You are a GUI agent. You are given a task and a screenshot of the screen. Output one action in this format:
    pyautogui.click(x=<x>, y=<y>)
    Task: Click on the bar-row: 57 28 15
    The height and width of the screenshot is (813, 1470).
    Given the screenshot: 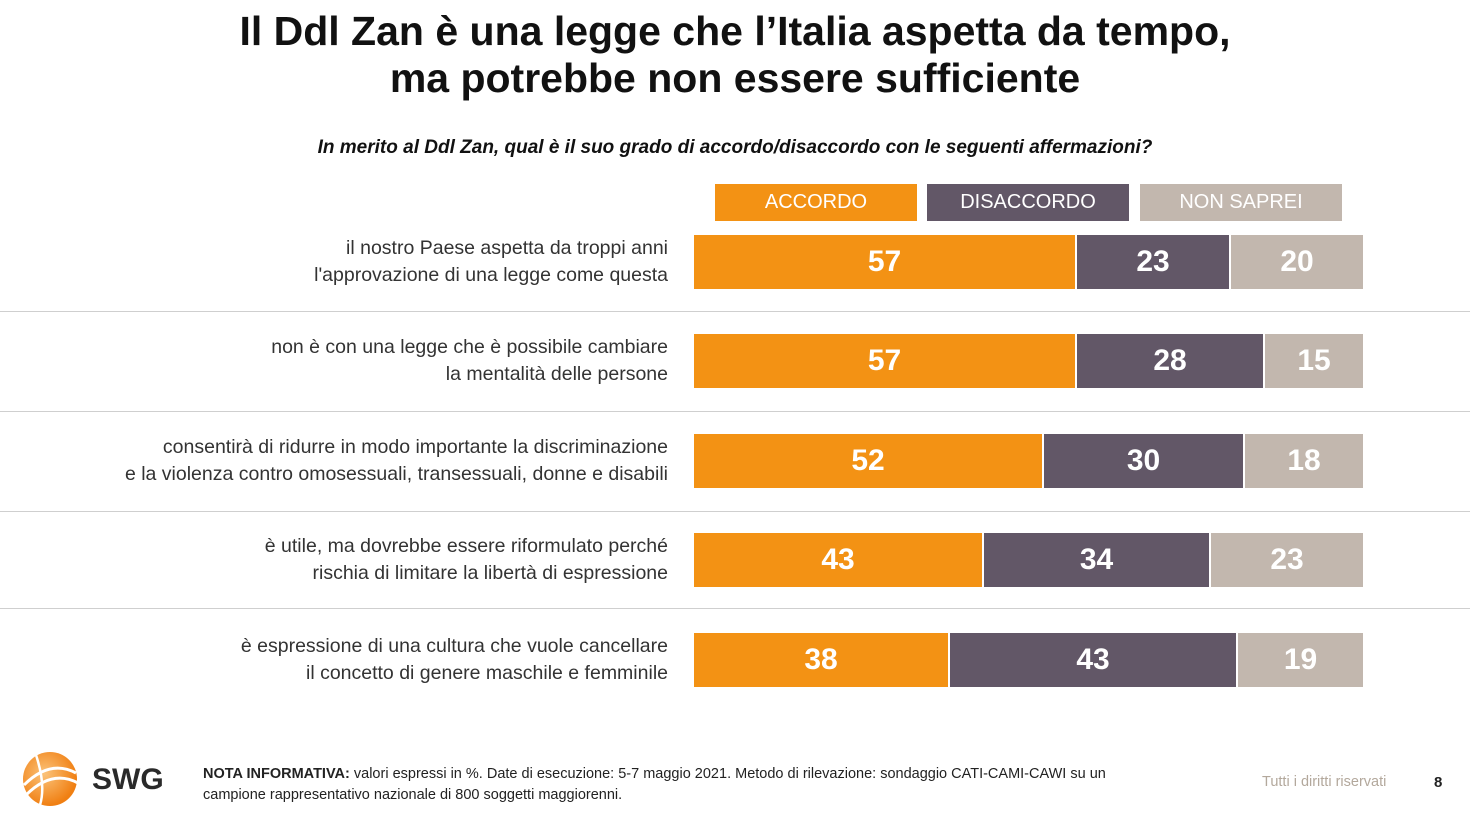 What is the action you would take?
    pyautogui.click(x=1028, y=361)
    